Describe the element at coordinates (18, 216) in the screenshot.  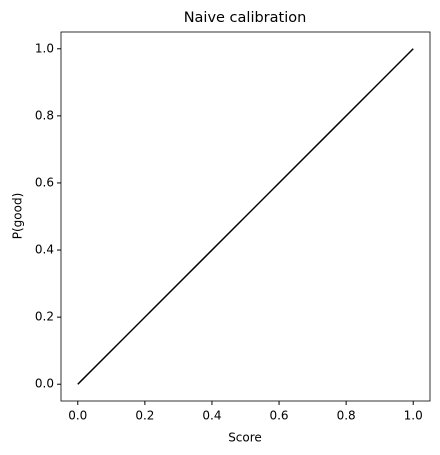
I see `y-axis-label: P(good)` at that location.